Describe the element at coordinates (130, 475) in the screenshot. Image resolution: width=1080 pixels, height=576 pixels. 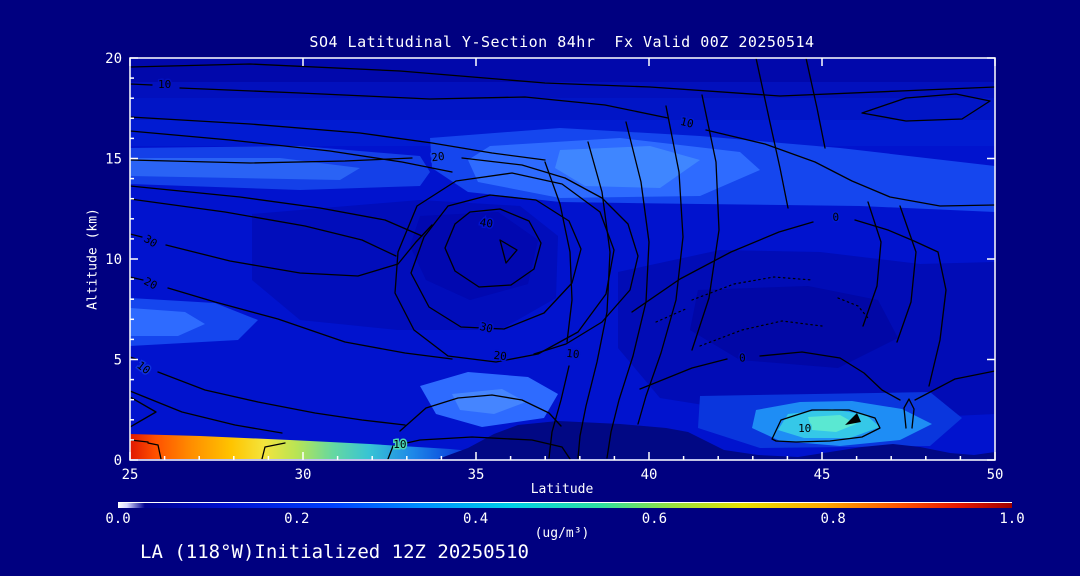
I see `x-tick-label: 25` at that location.